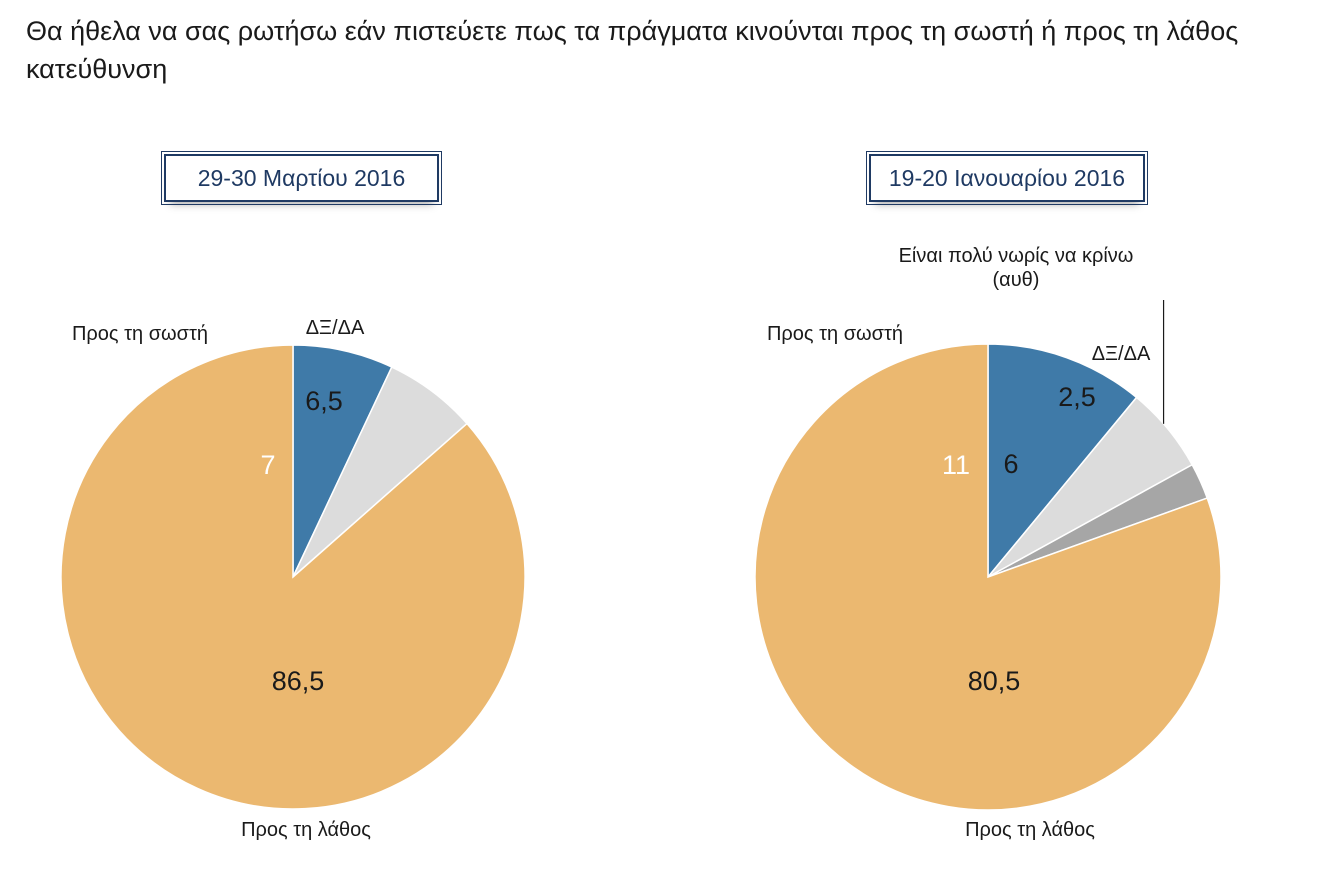 The height and width of the screenshot is (877, 1319). What do you see at coordinates (1077, 397) in the screenshot?
I see `slice-value-label: 2,5` at bounding box center [1077, 397].